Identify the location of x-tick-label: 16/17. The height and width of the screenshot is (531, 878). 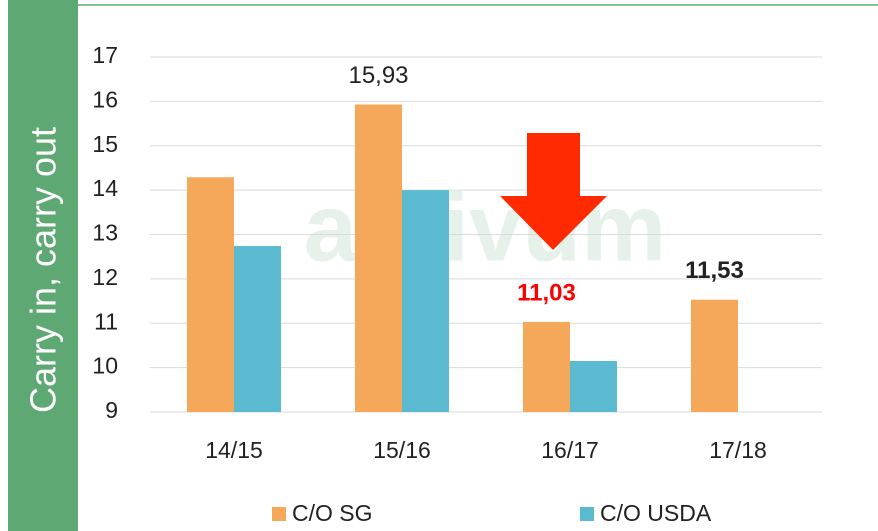
(570, 450).